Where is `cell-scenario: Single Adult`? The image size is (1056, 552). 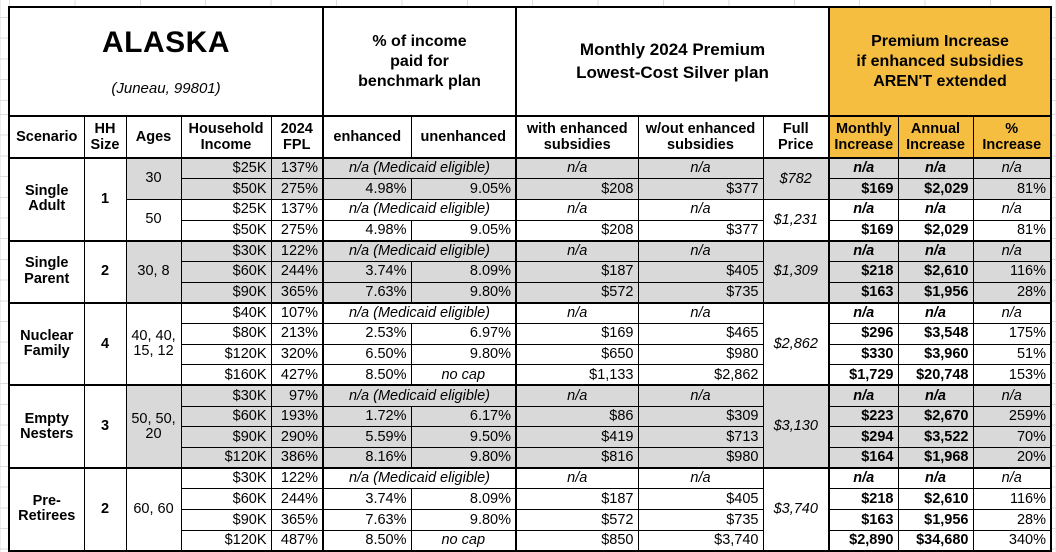 cell-scenario: Single Adult is located at coordinates (46, 199).